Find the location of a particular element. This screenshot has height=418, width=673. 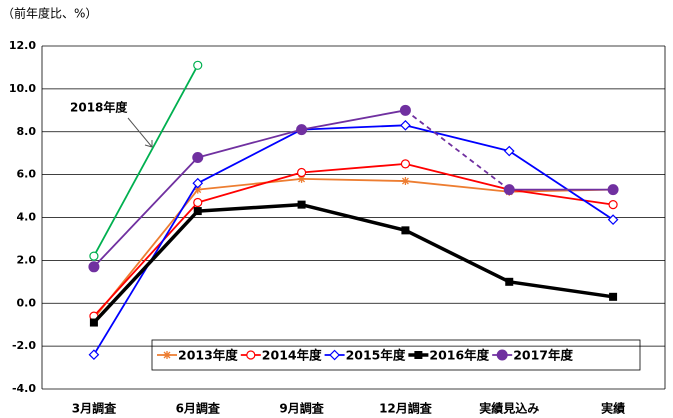

legend-label: 2015年度 is located at coordinates (376, 355).